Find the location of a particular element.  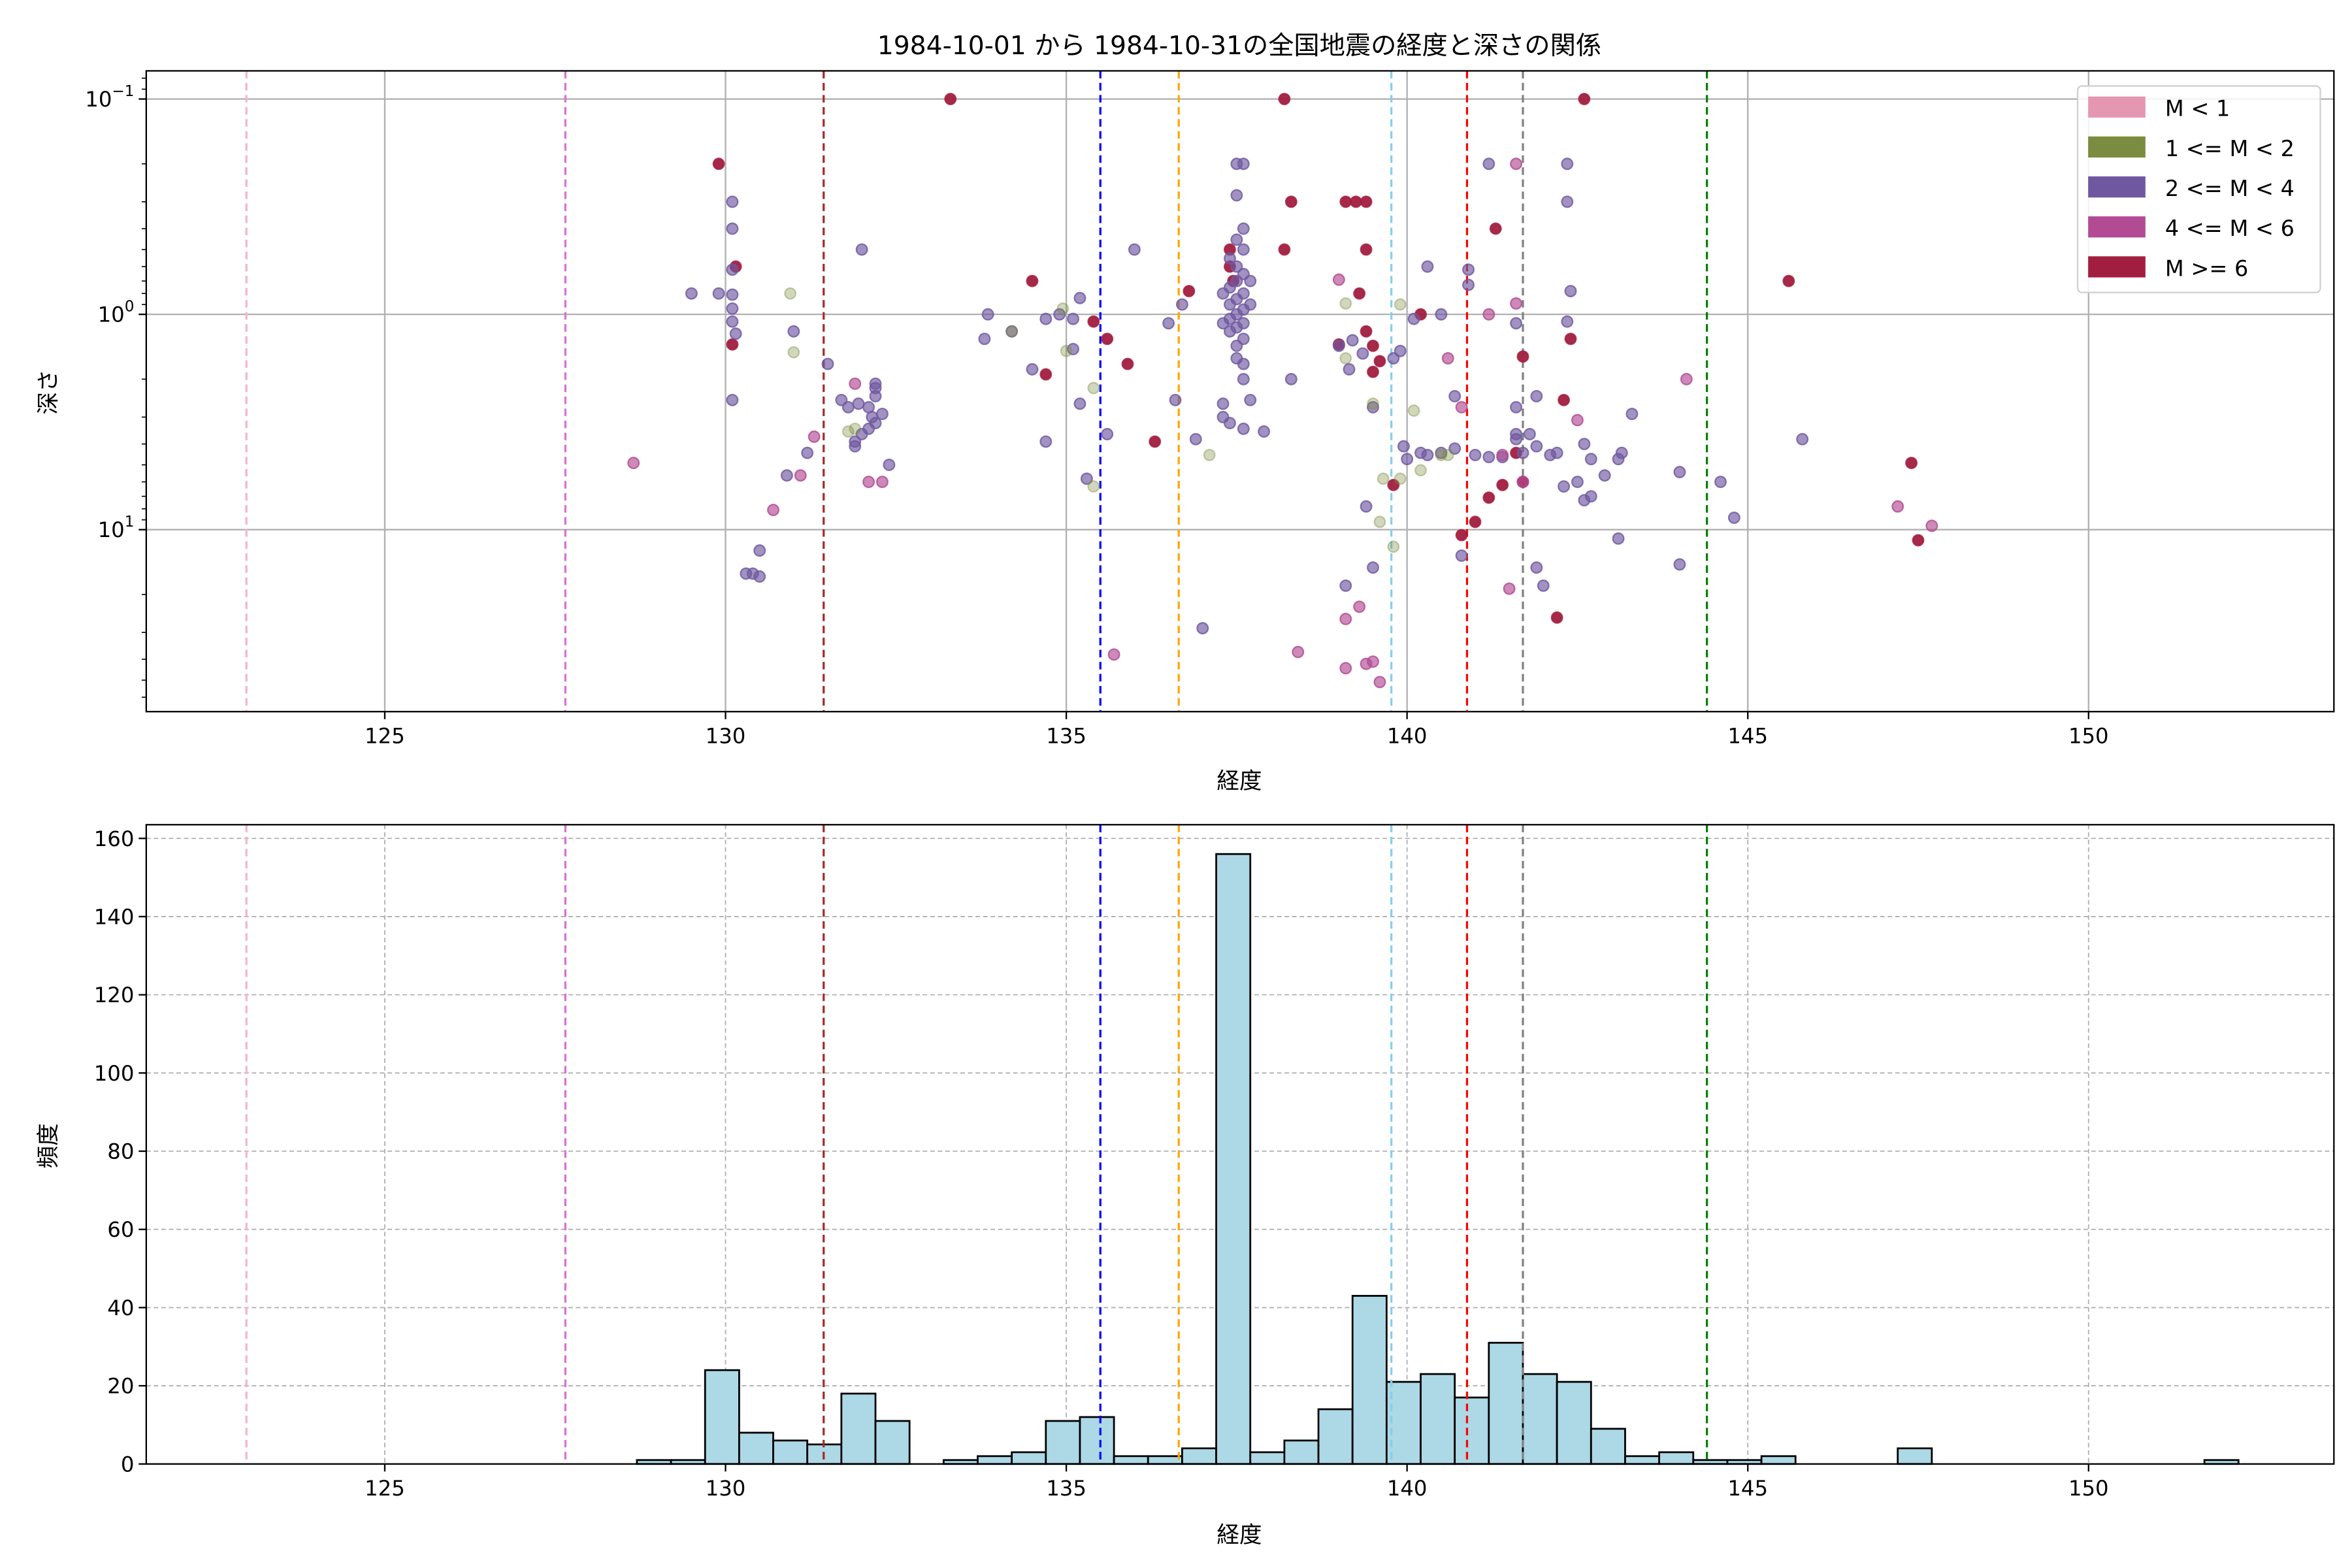

y-tick-label: 160 is located at coordinates (114, 838).